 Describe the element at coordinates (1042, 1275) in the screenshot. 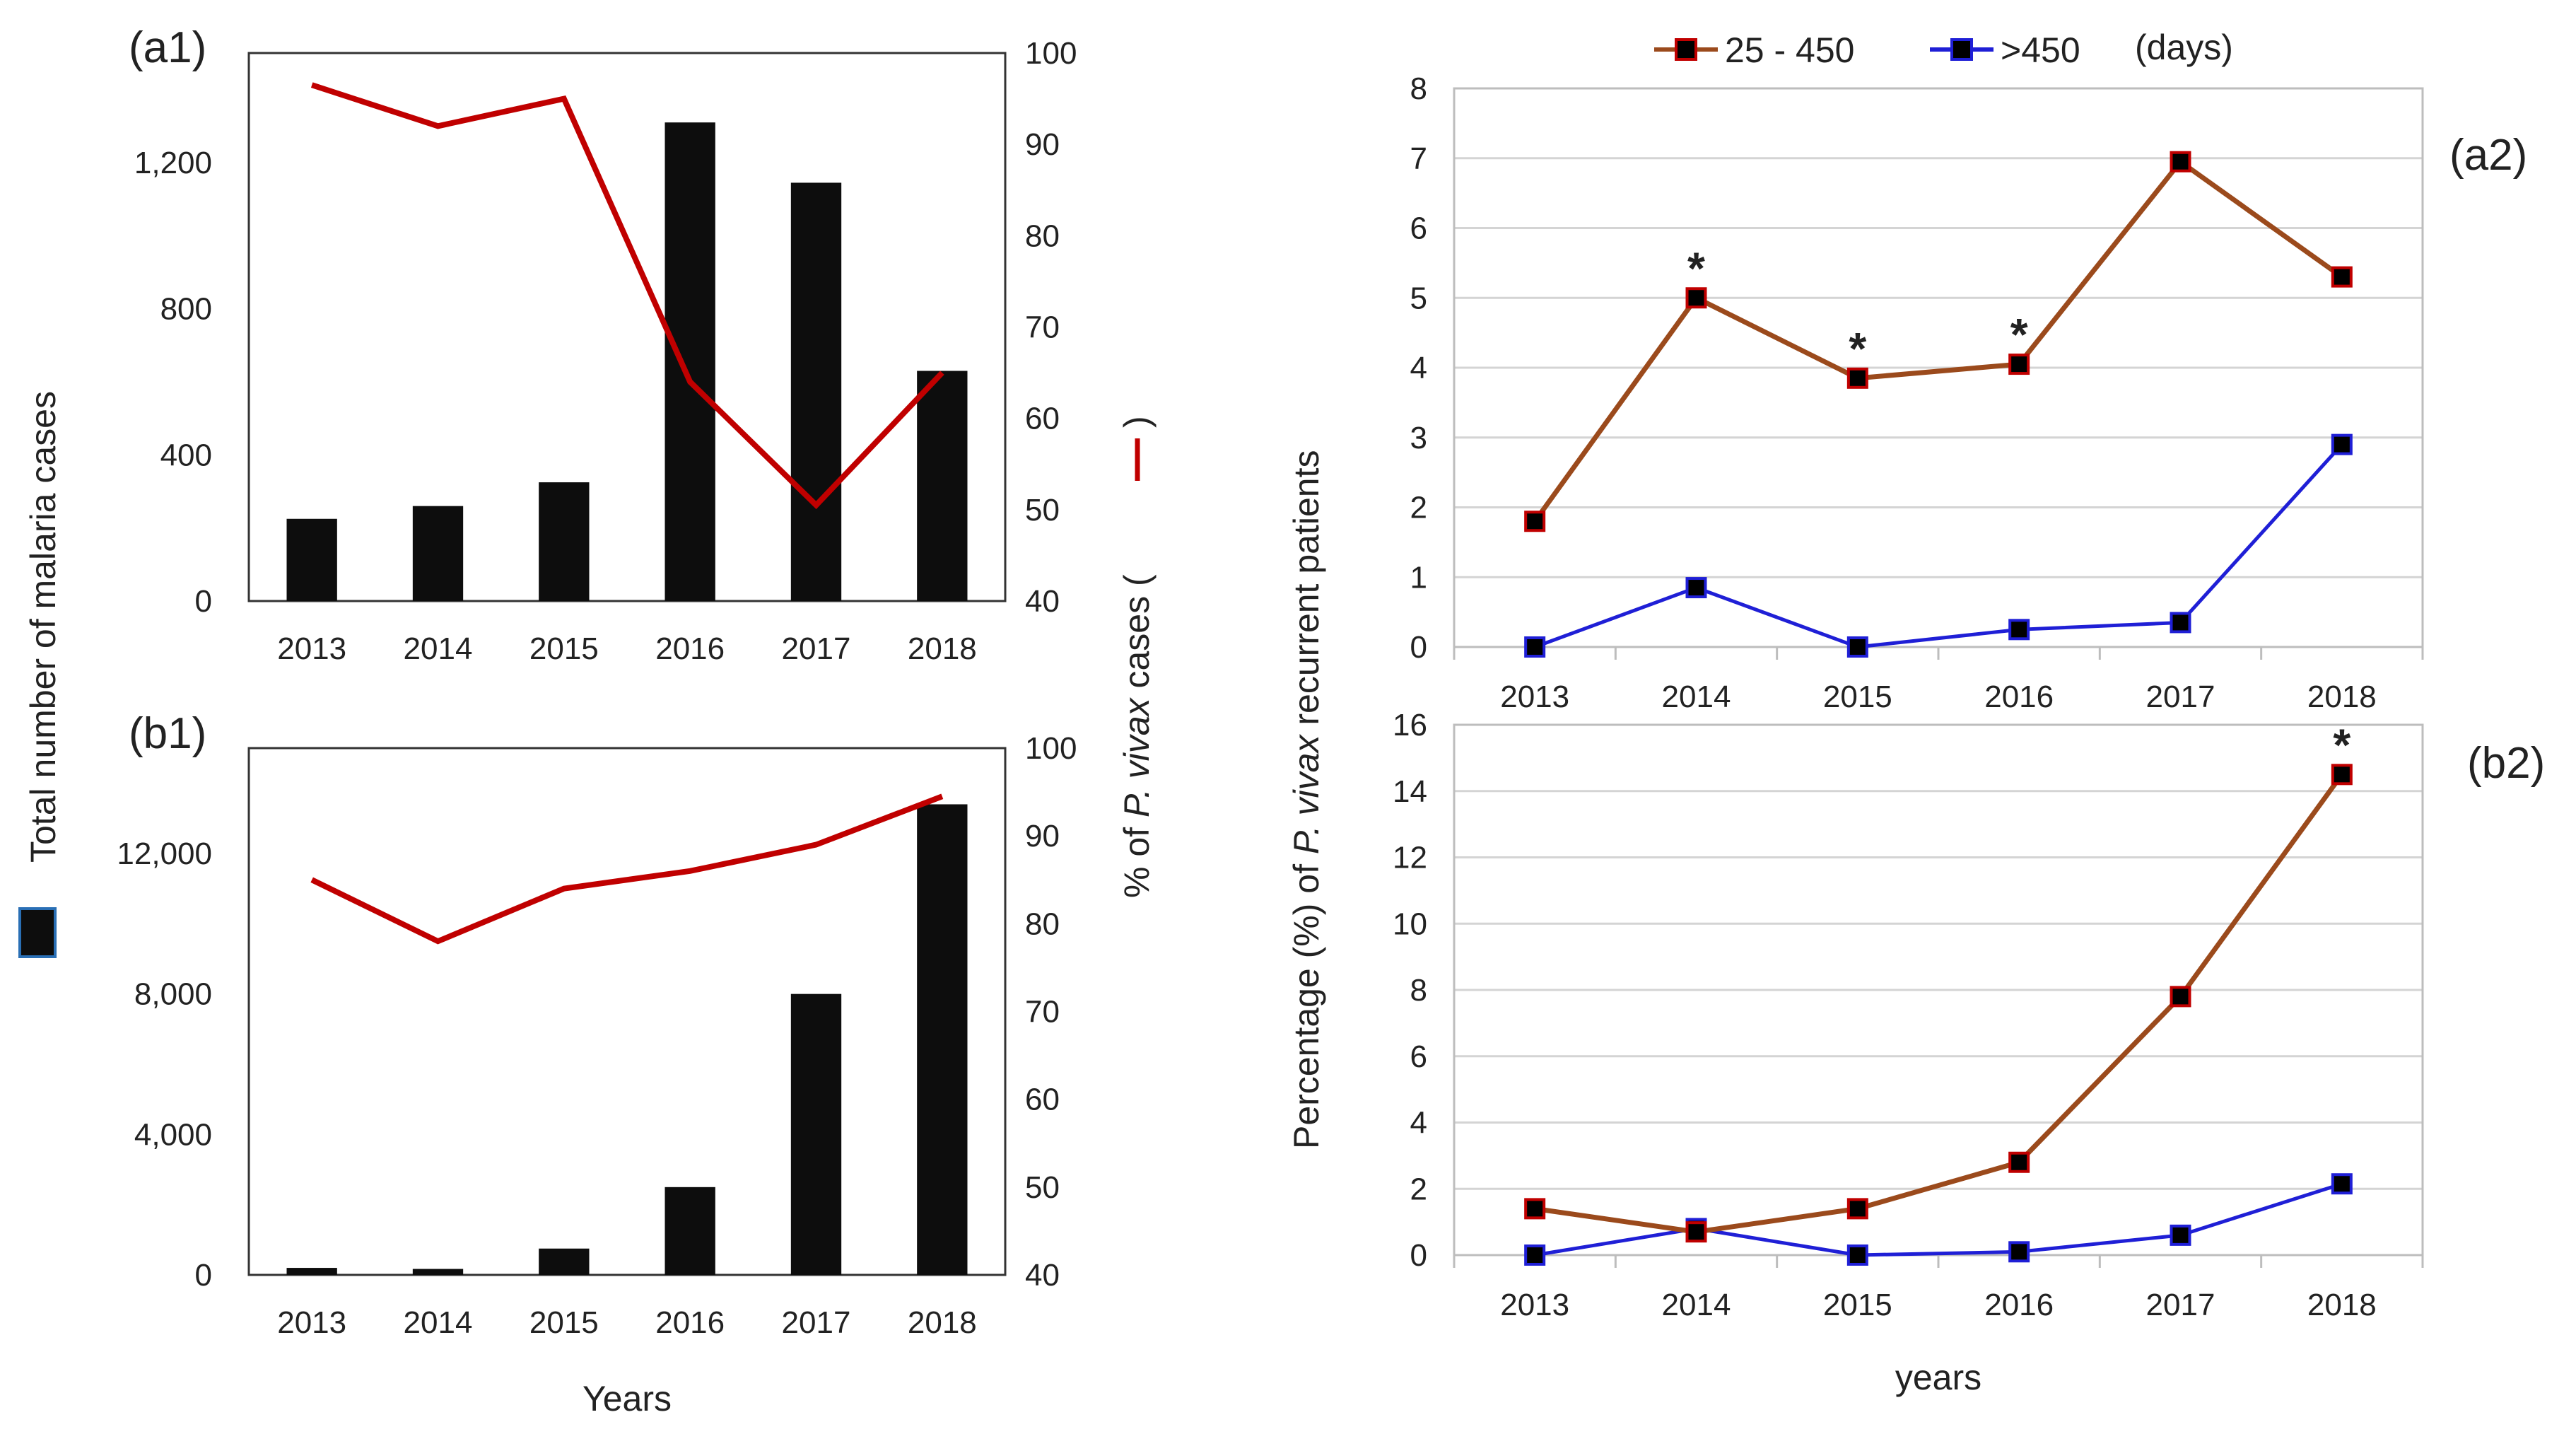

I see `y2-tick-label: 40` at that location.